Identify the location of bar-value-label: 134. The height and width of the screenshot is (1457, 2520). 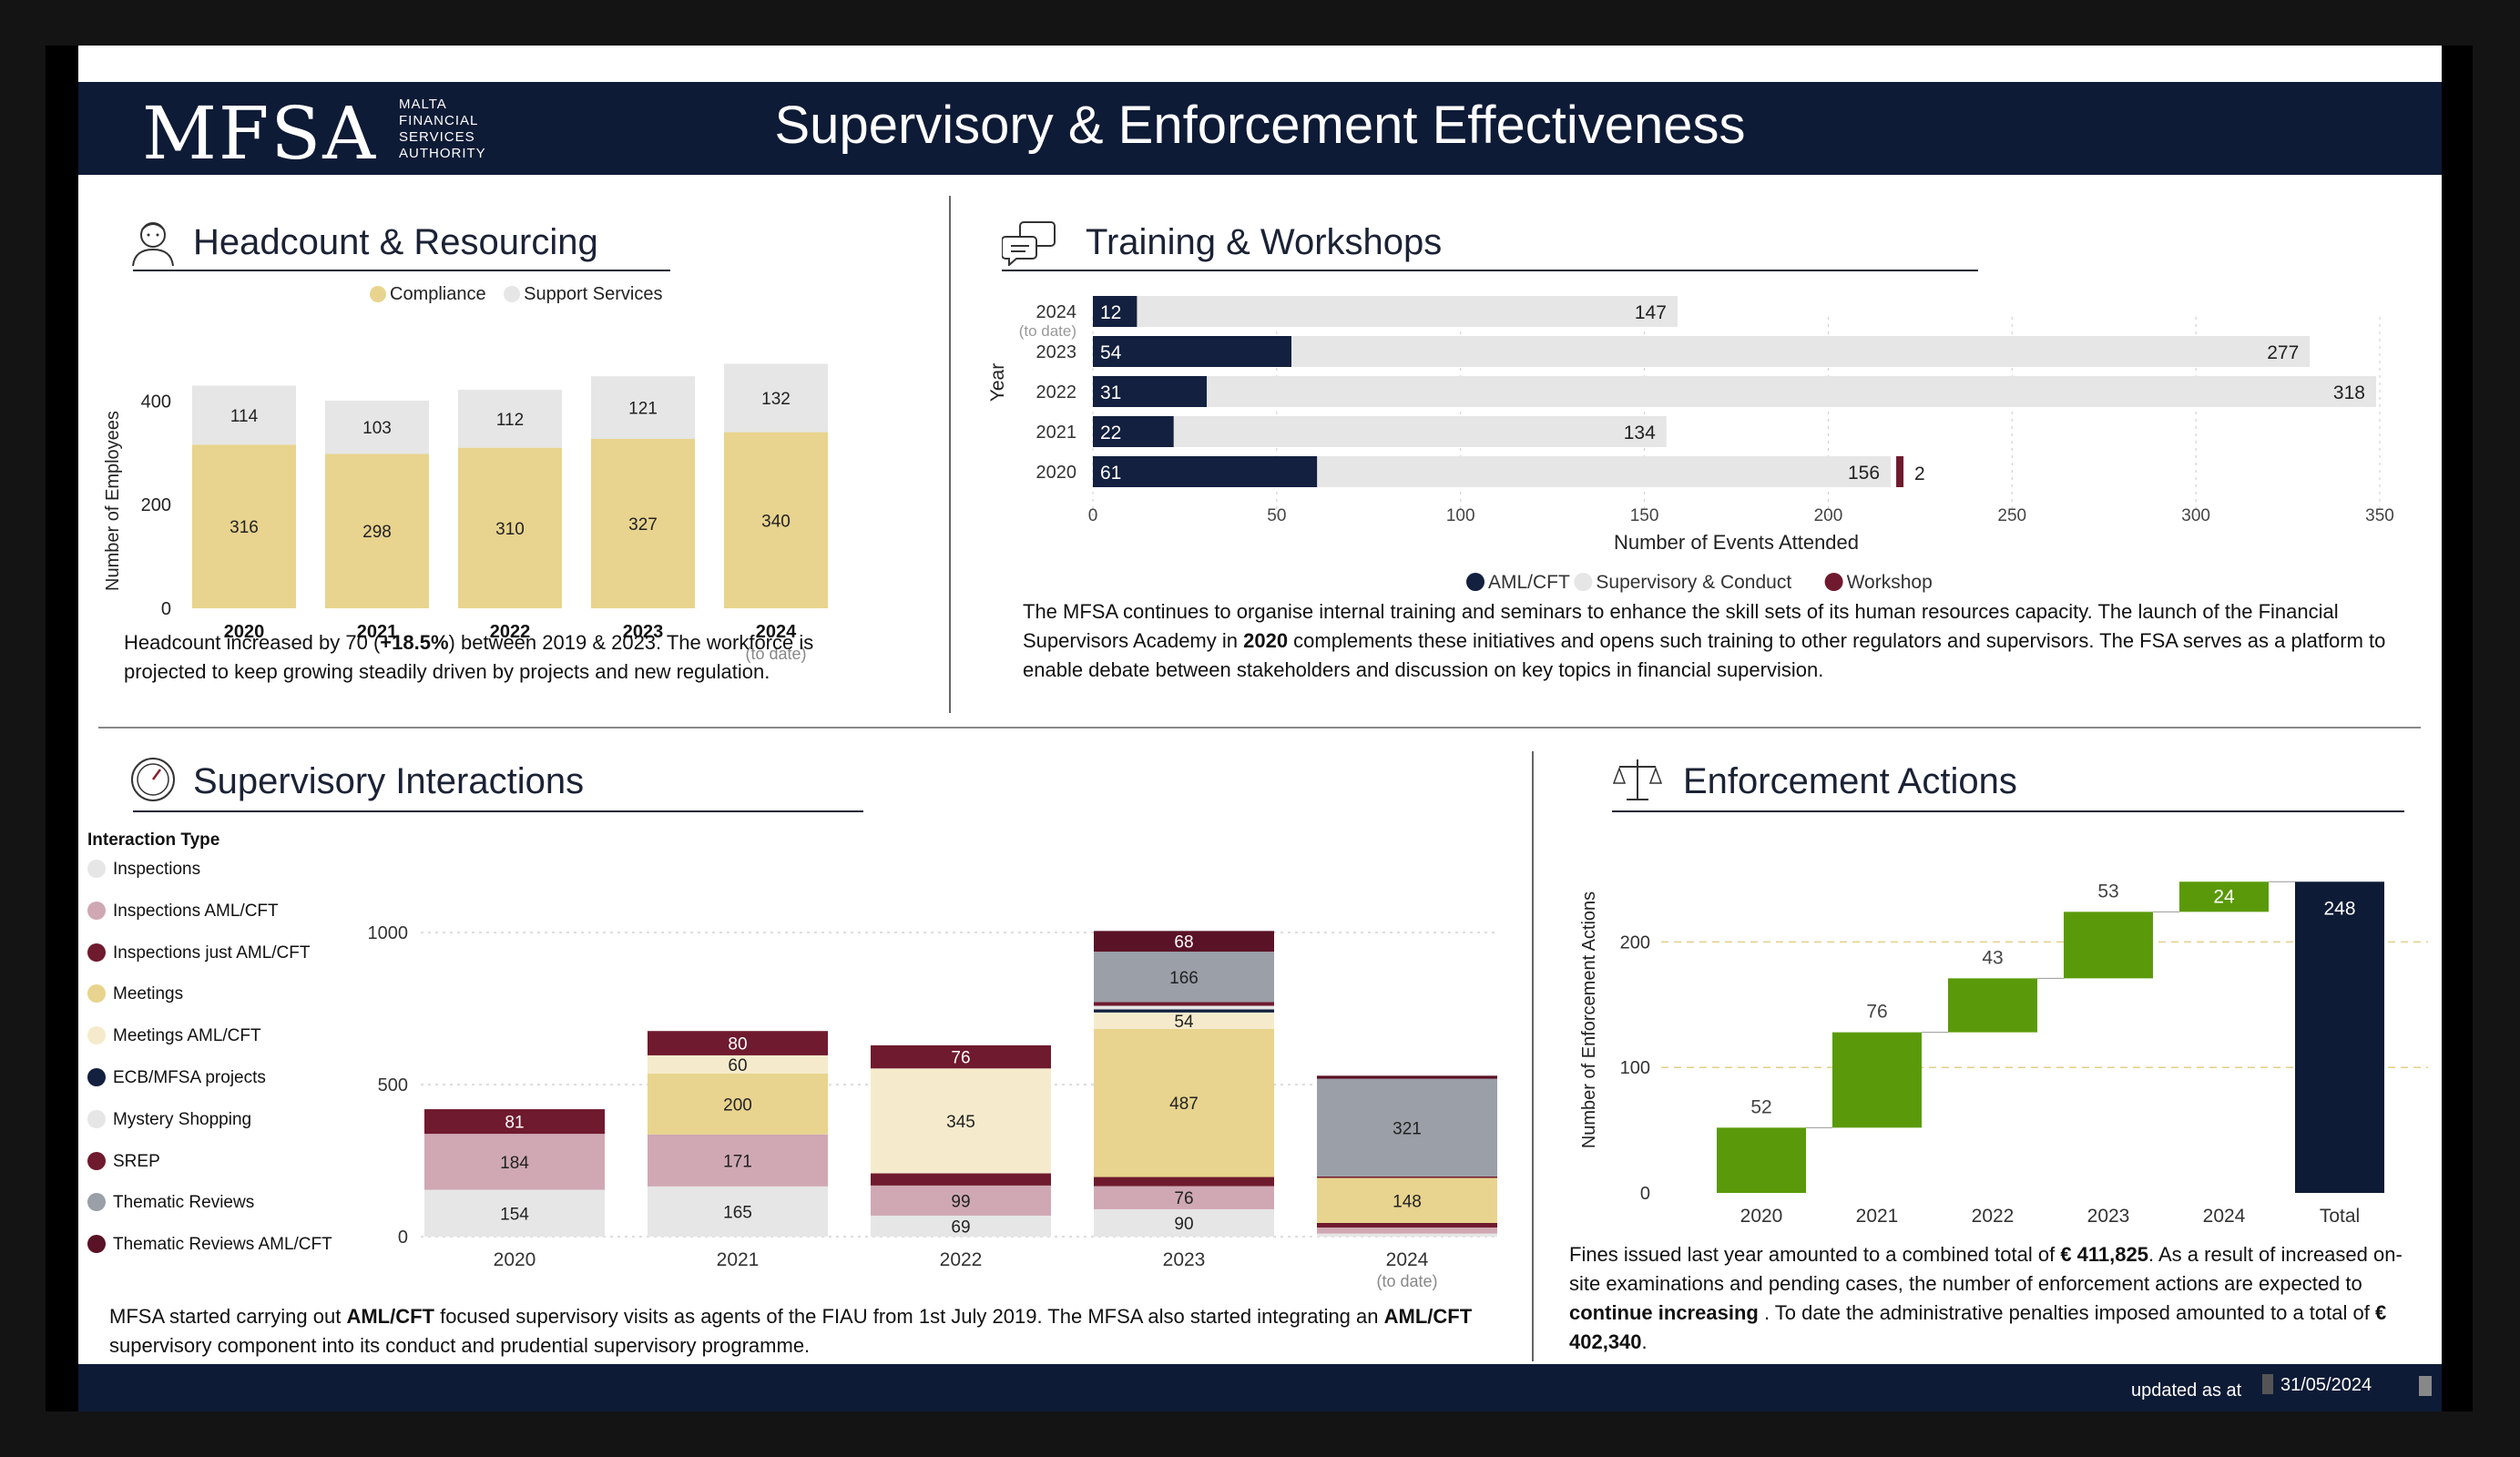
(1640, 433).